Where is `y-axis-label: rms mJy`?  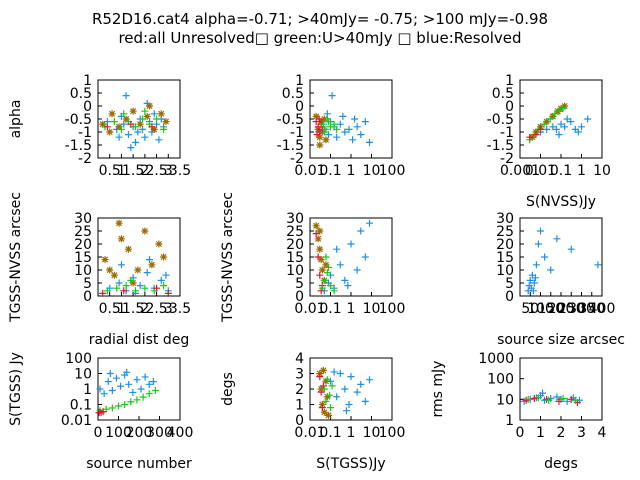
y-axis-label: rms mJy is located at coordinates (438, 389).